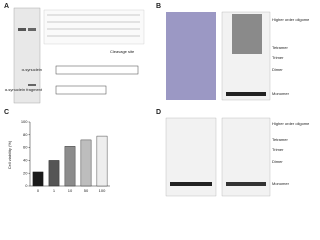 This screenshot has height=240, width=320. Describe the element at coordinates (24, 121) in the screenshot. I see `y-tick-label: 100` at that location.